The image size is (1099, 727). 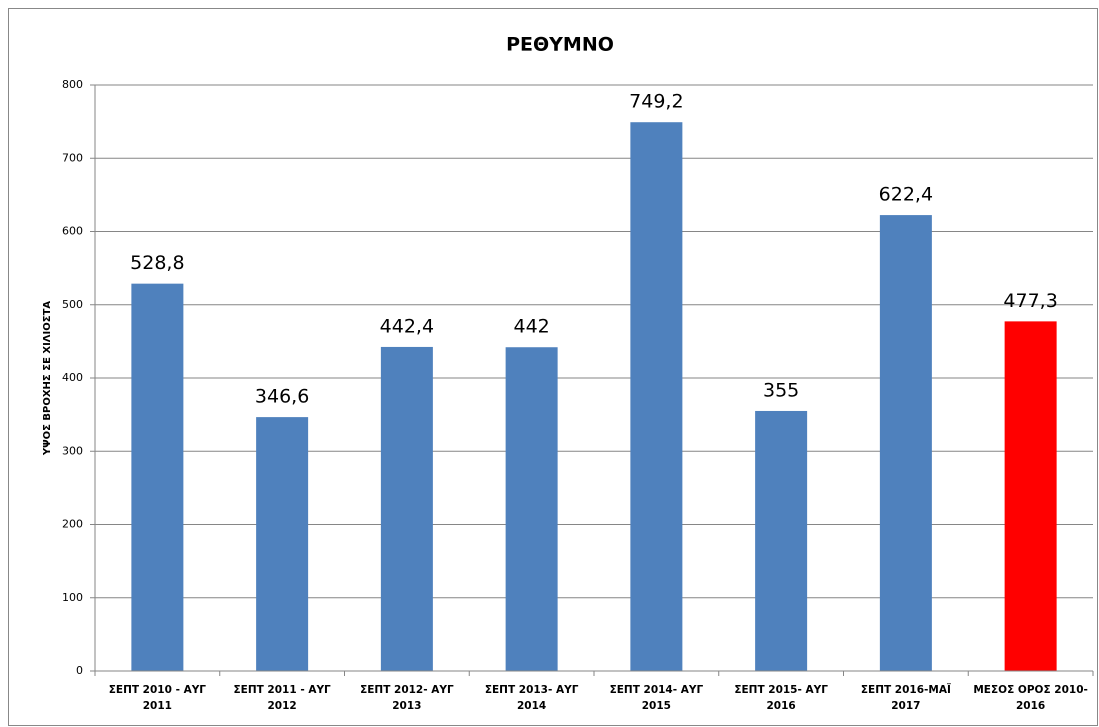 What do you see at coordinates (531, 698) in the screenshot?
I see `x-tick-label: ΣΕΠΤ 2013- ΑΥΓ 2014` at bounding box center [531, 698].